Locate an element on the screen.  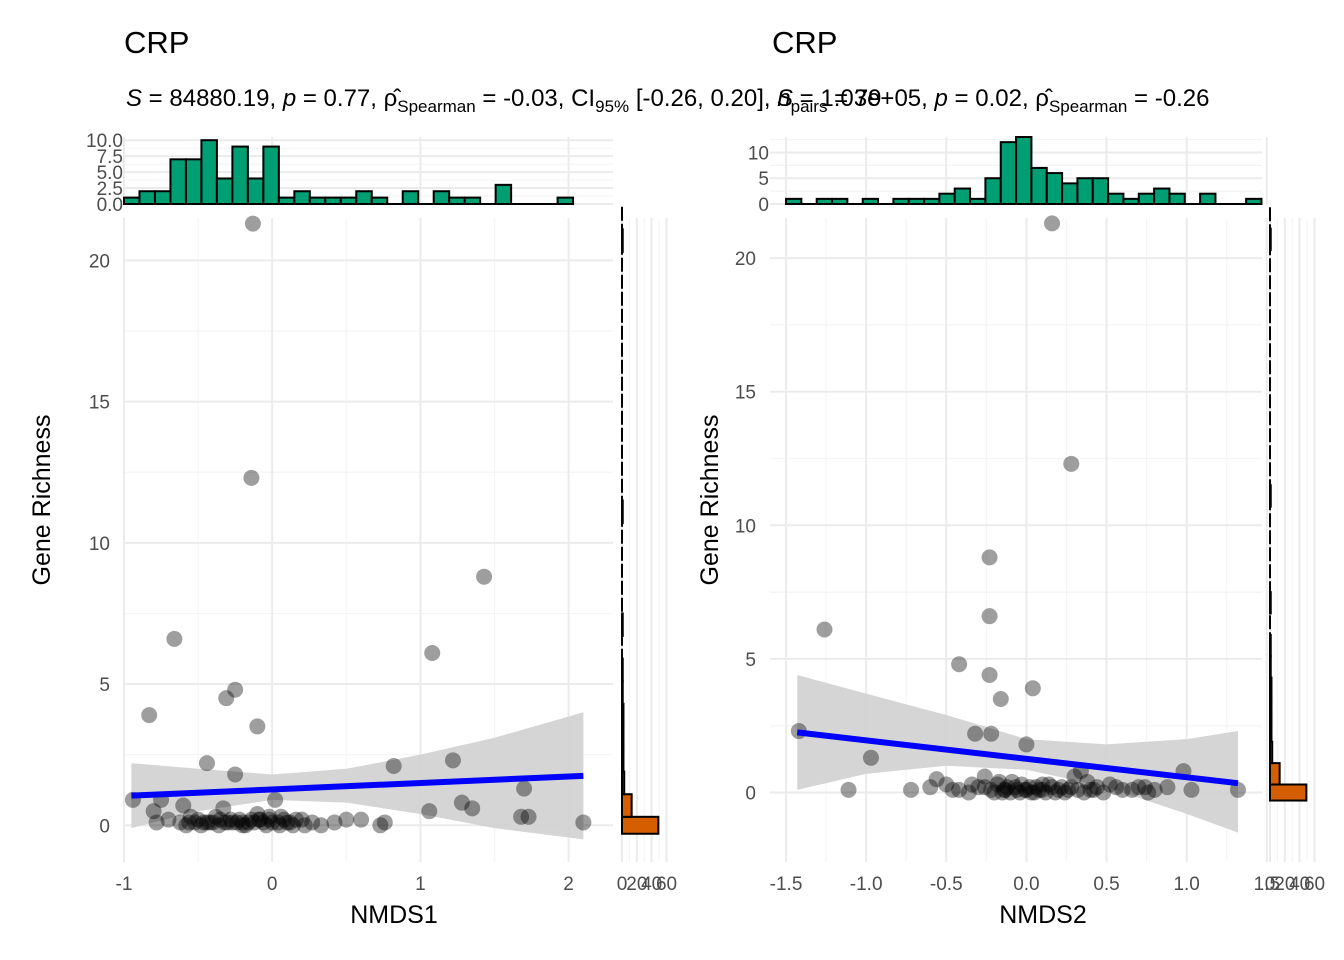
x-tick-label: 2 is located at coordinates (568, 884).